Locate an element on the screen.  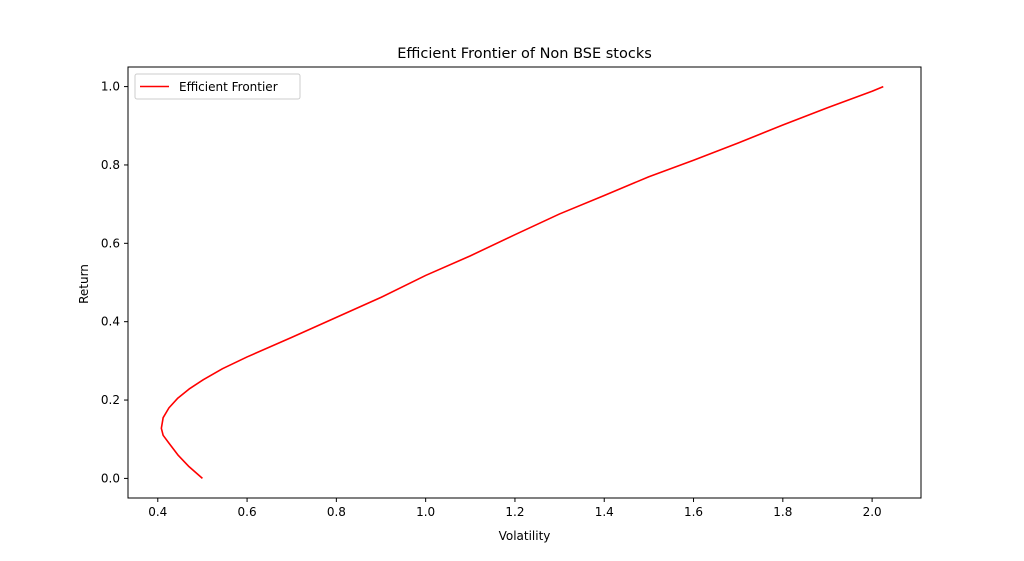
y-tick-label: 0.2 is located at coordinates (110, 400).